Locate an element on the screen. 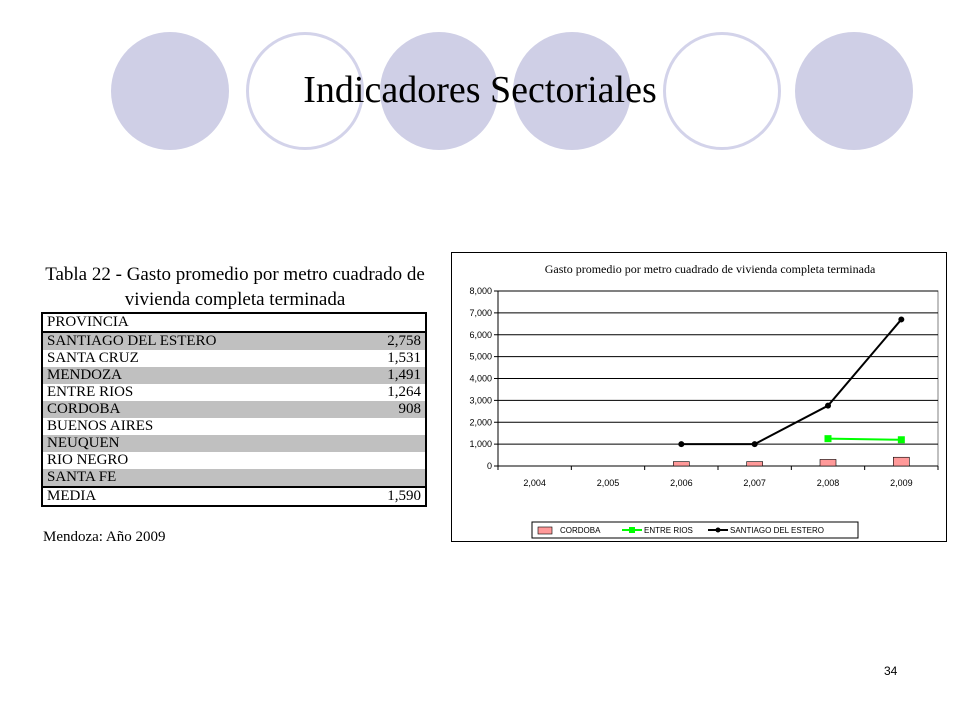 Image resolution: width=960 pixels, height=720 pixels. y-tick-label: 5,000 is located at coordinates (480, 357).